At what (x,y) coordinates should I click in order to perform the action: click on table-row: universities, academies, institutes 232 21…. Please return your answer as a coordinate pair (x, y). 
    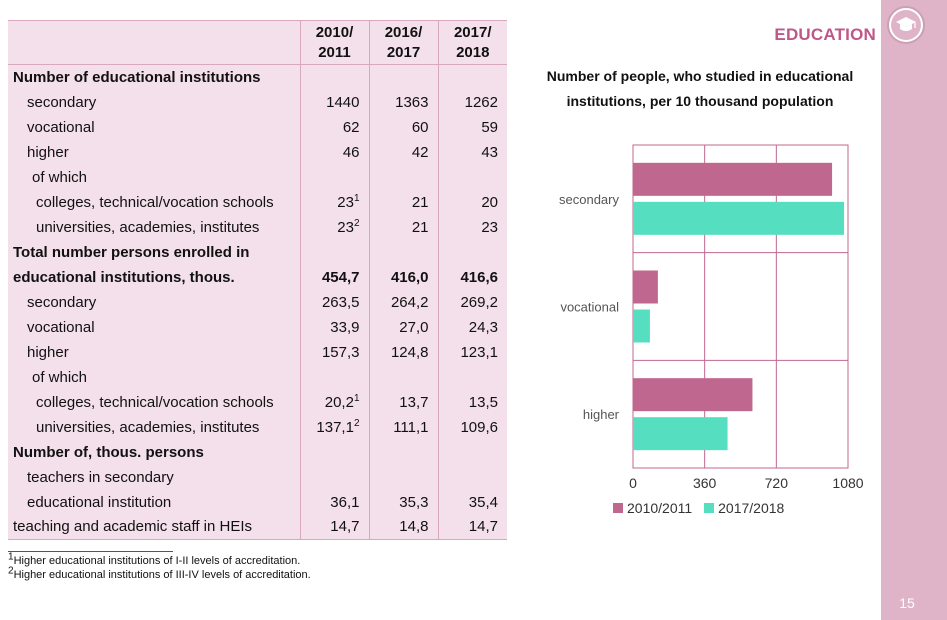
    Looking at the image, I should click on (257, 227).